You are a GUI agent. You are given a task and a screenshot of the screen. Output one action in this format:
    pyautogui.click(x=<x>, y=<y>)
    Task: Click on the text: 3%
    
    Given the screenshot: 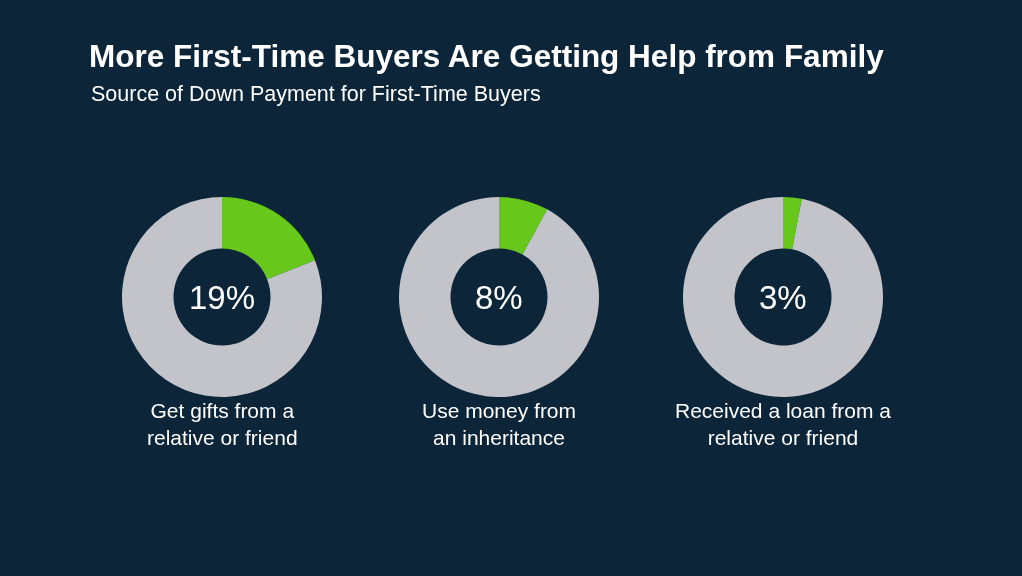 What is the action you would take?
    pyautogui.click(x=783, y=297)
    